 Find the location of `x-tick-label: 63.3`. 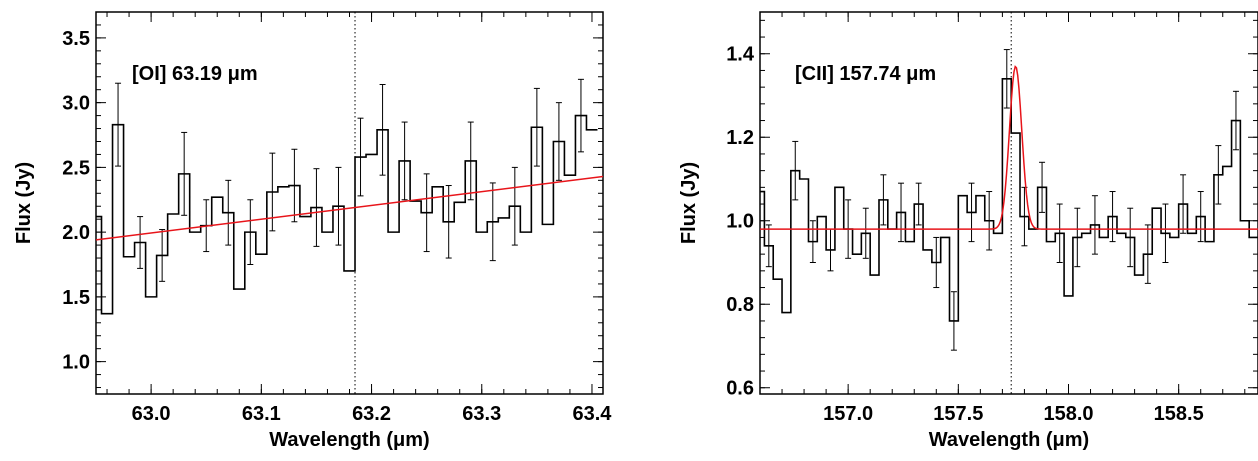

x-tick-label: 63.3 is located at coordinates (481, 414).